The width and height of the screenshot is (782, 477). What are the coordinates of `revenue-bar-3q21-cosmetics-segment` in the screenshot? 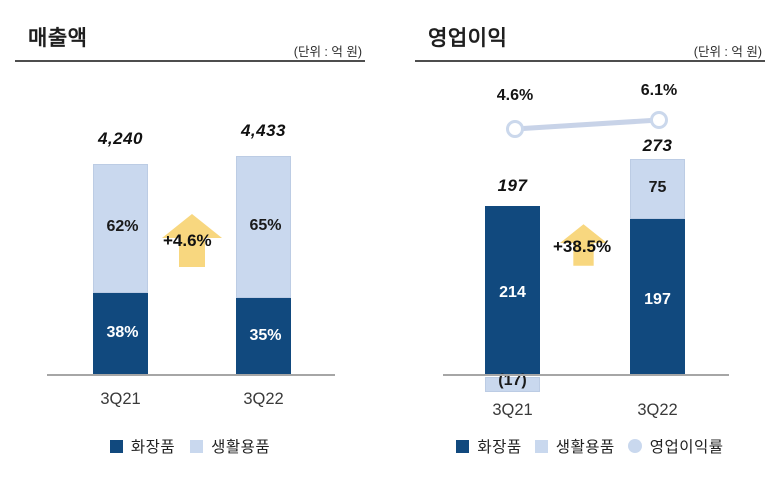 It's located at (120, 334).